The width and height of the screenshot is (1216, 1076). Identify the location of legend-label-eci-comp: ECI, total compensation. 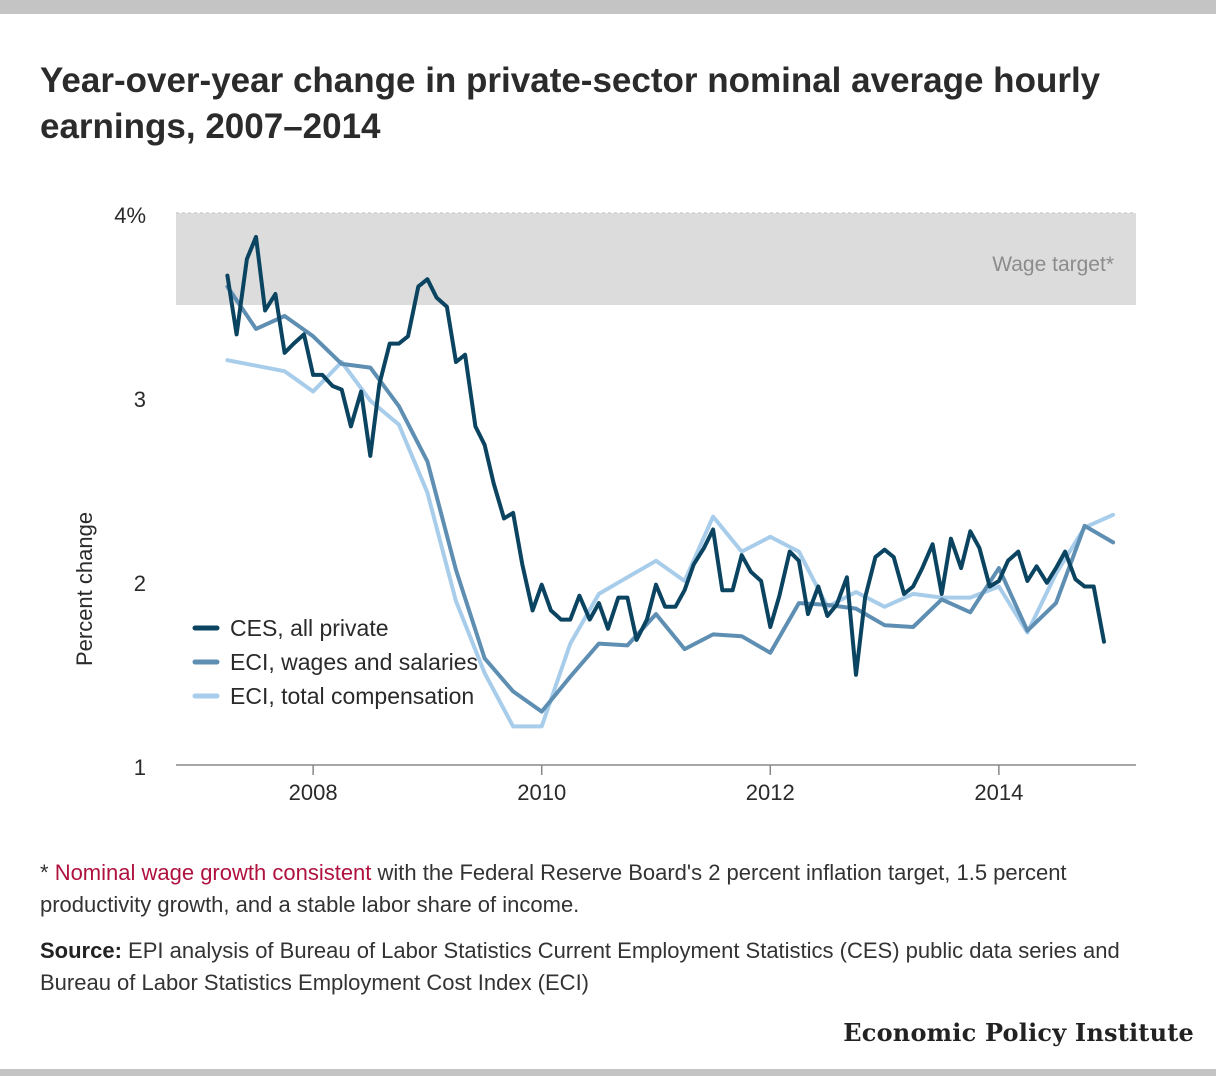
(352, 696).